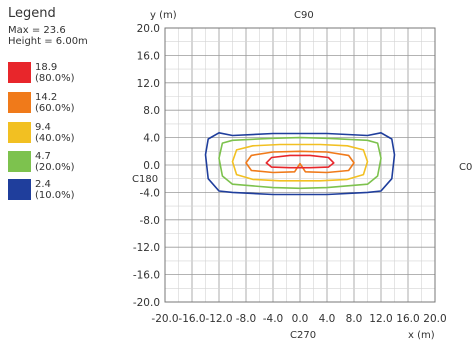 This screenshot has height=340, width=475. Describe the element at coordinates (46, 97) in the screenshot. I see `legend-item-value: 14.2` at that location.